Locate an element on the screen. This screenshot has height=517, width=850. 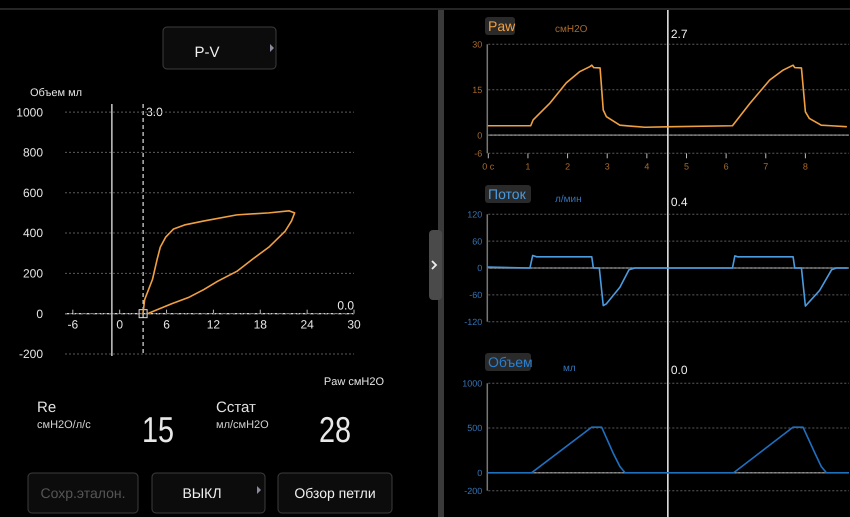
y-tick-label: -6 is located at coordinates (478, 153).